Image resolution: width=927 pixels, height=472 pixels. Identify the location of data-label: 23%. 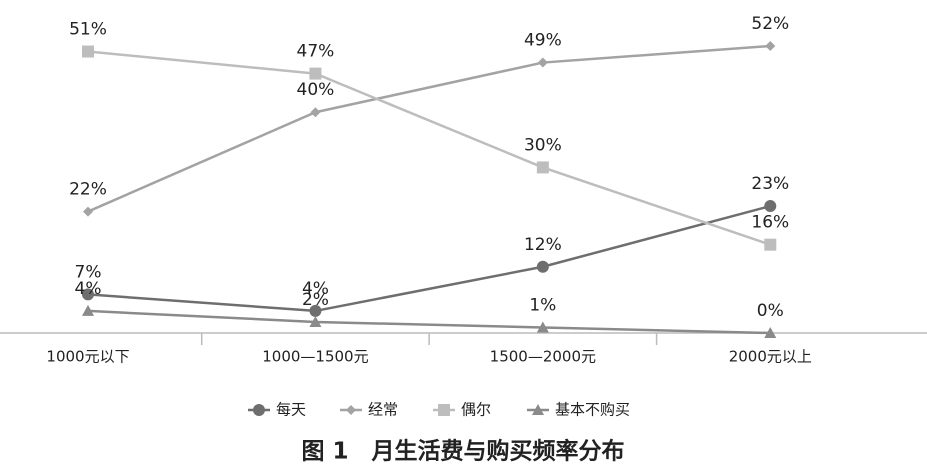
(770, 184).